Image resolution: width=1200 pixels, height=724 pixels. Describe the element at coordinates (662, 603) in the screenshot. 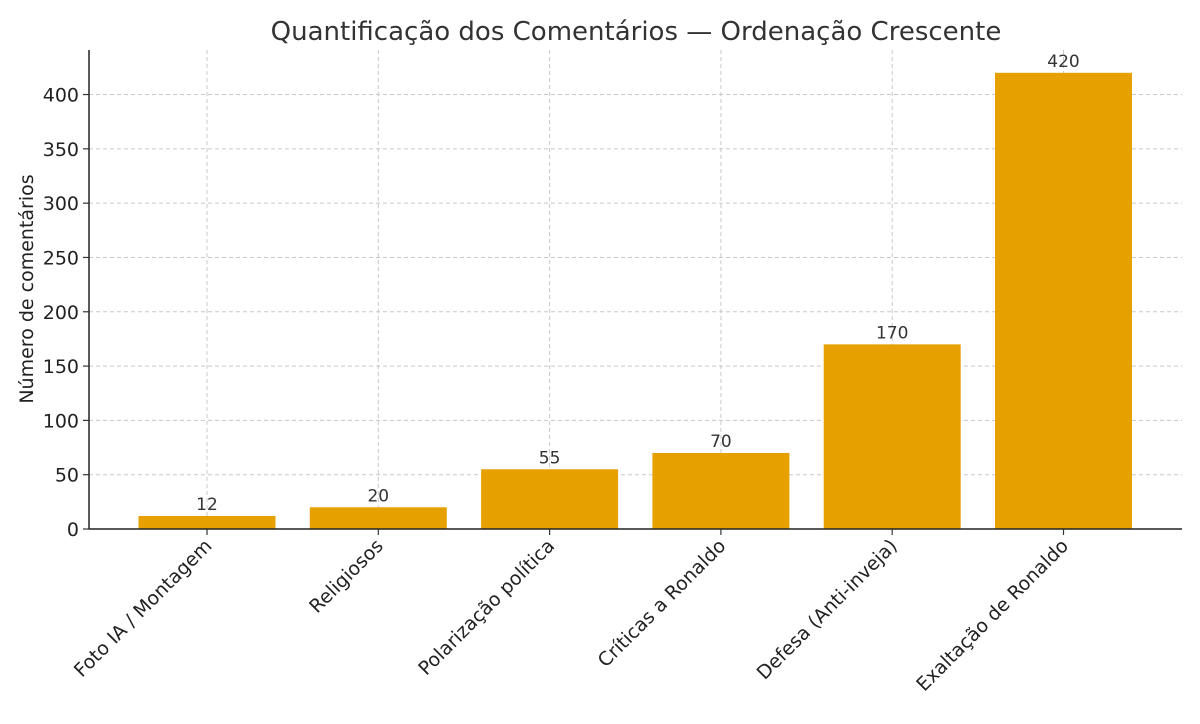

I see `x-tick-label: Críticas a Ronaldo` at that location.